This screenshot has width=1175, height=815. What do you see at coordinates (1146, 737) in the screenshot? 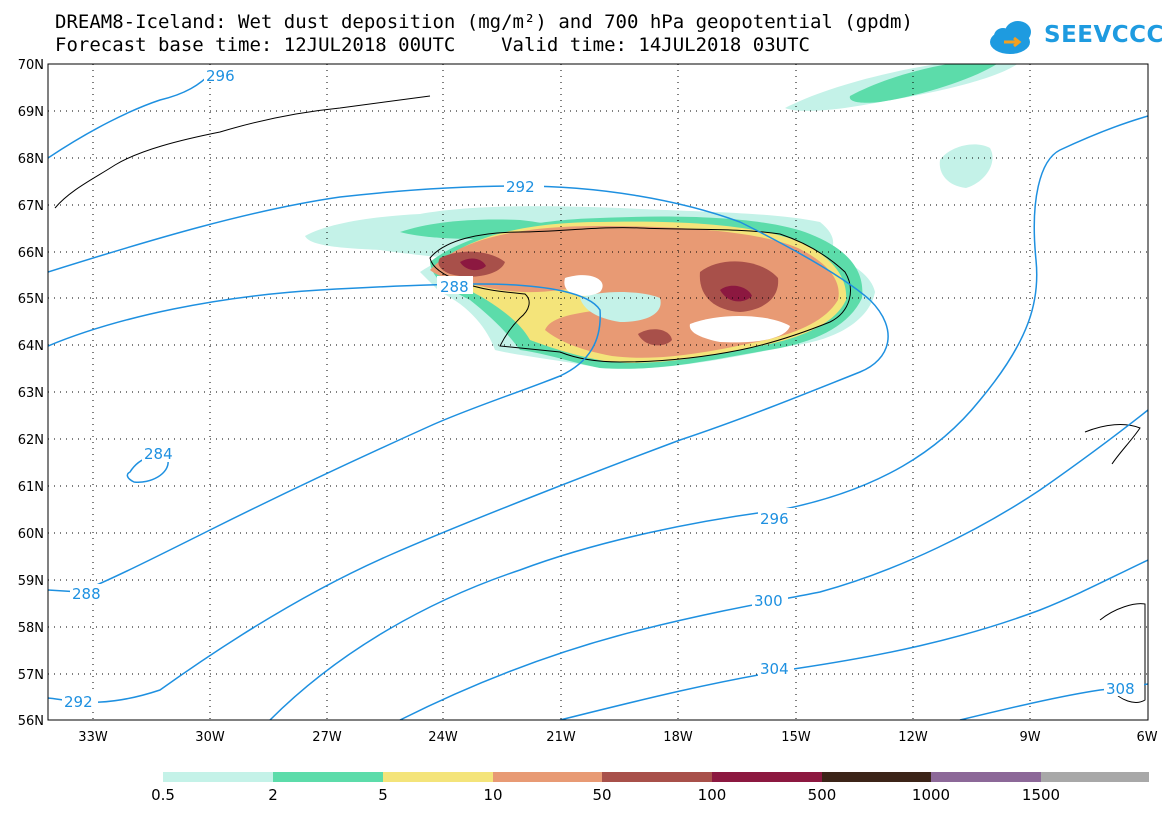
I see `lon-label: 6W` at bounding box center [1146, 737].